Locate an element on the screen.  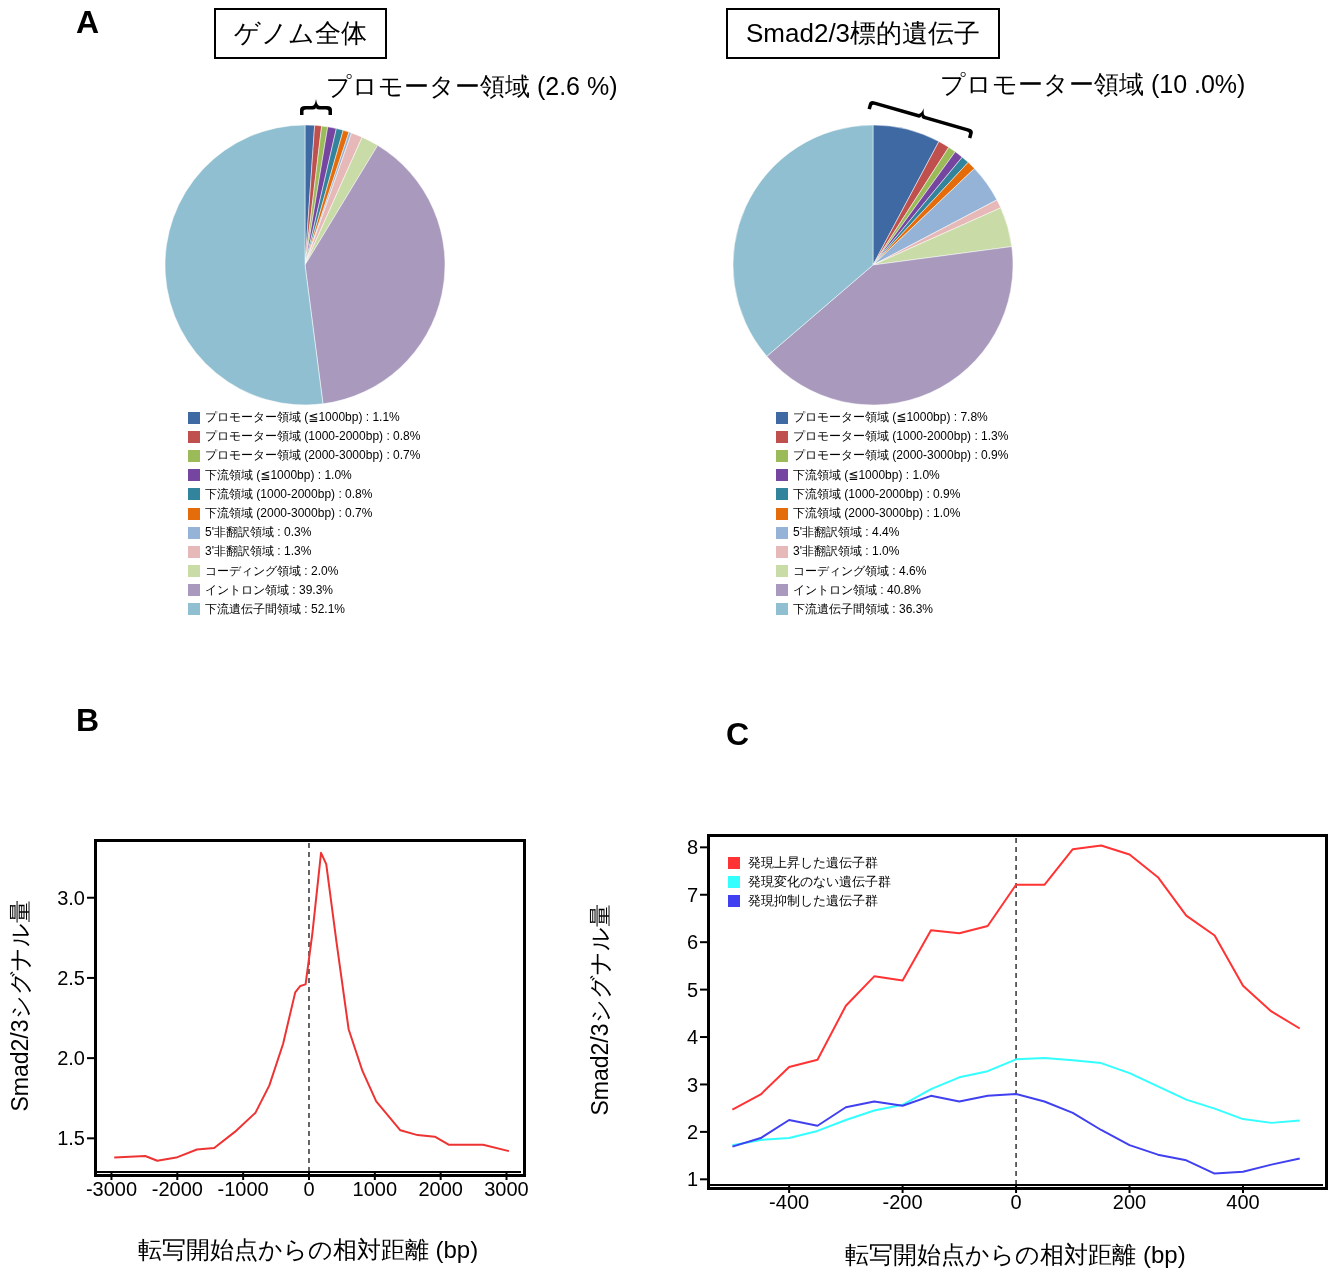
legend-label: 5'非翻訳領域 : 0.3% is located at coordinates (258, 533).